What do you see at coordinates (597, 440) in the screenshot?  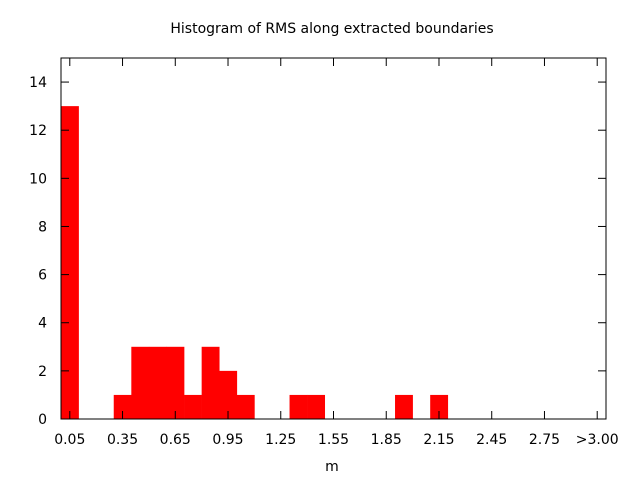 I see `x-tick-label: >3.00` at bounding box center [597, 440].